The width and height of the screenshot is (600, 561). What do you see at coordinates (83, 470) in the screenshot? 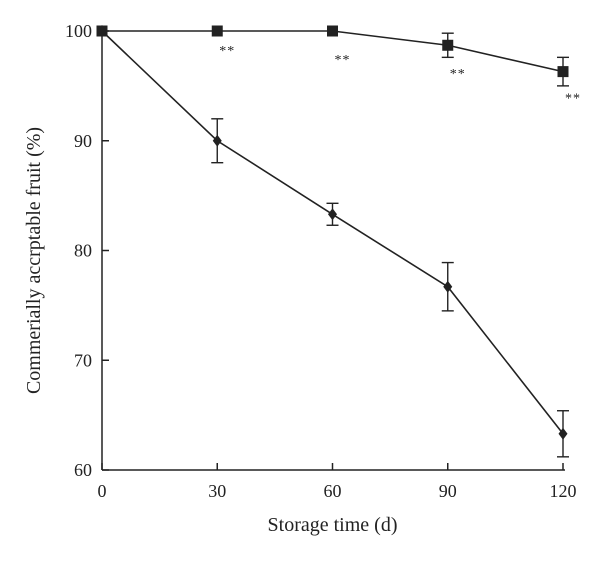
I see `y-tick-label: 60` at bounding box center [83, 470].